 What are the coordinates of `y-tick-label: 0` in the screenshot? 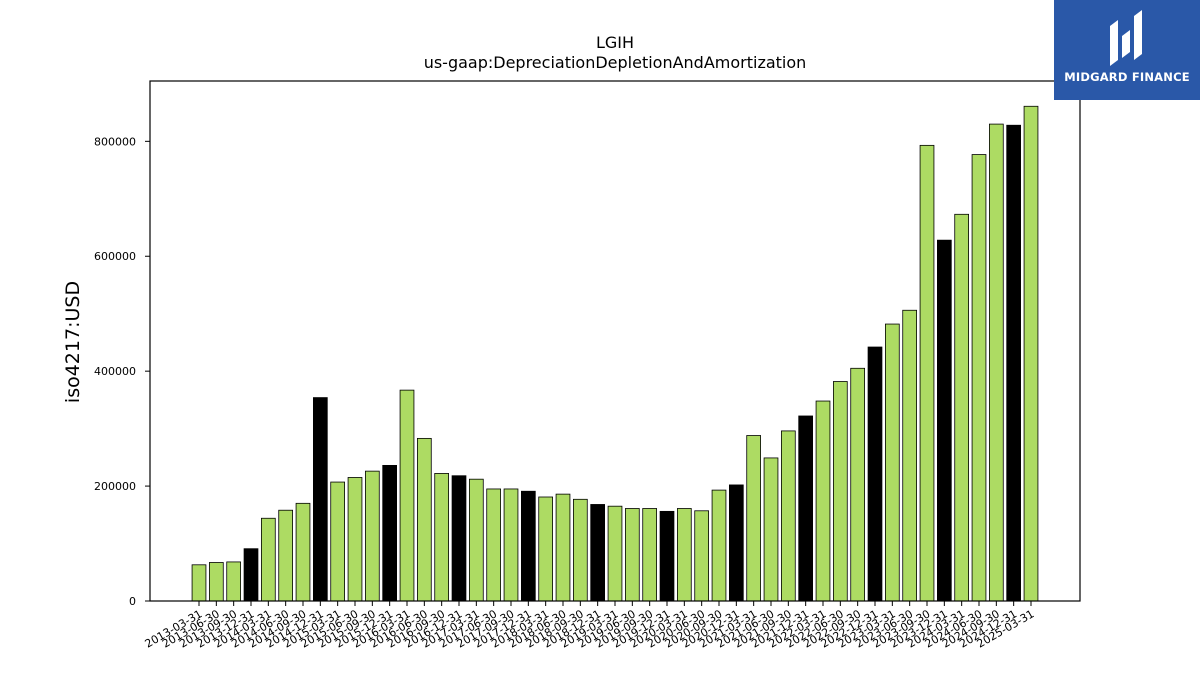 It's located at (132, 601).